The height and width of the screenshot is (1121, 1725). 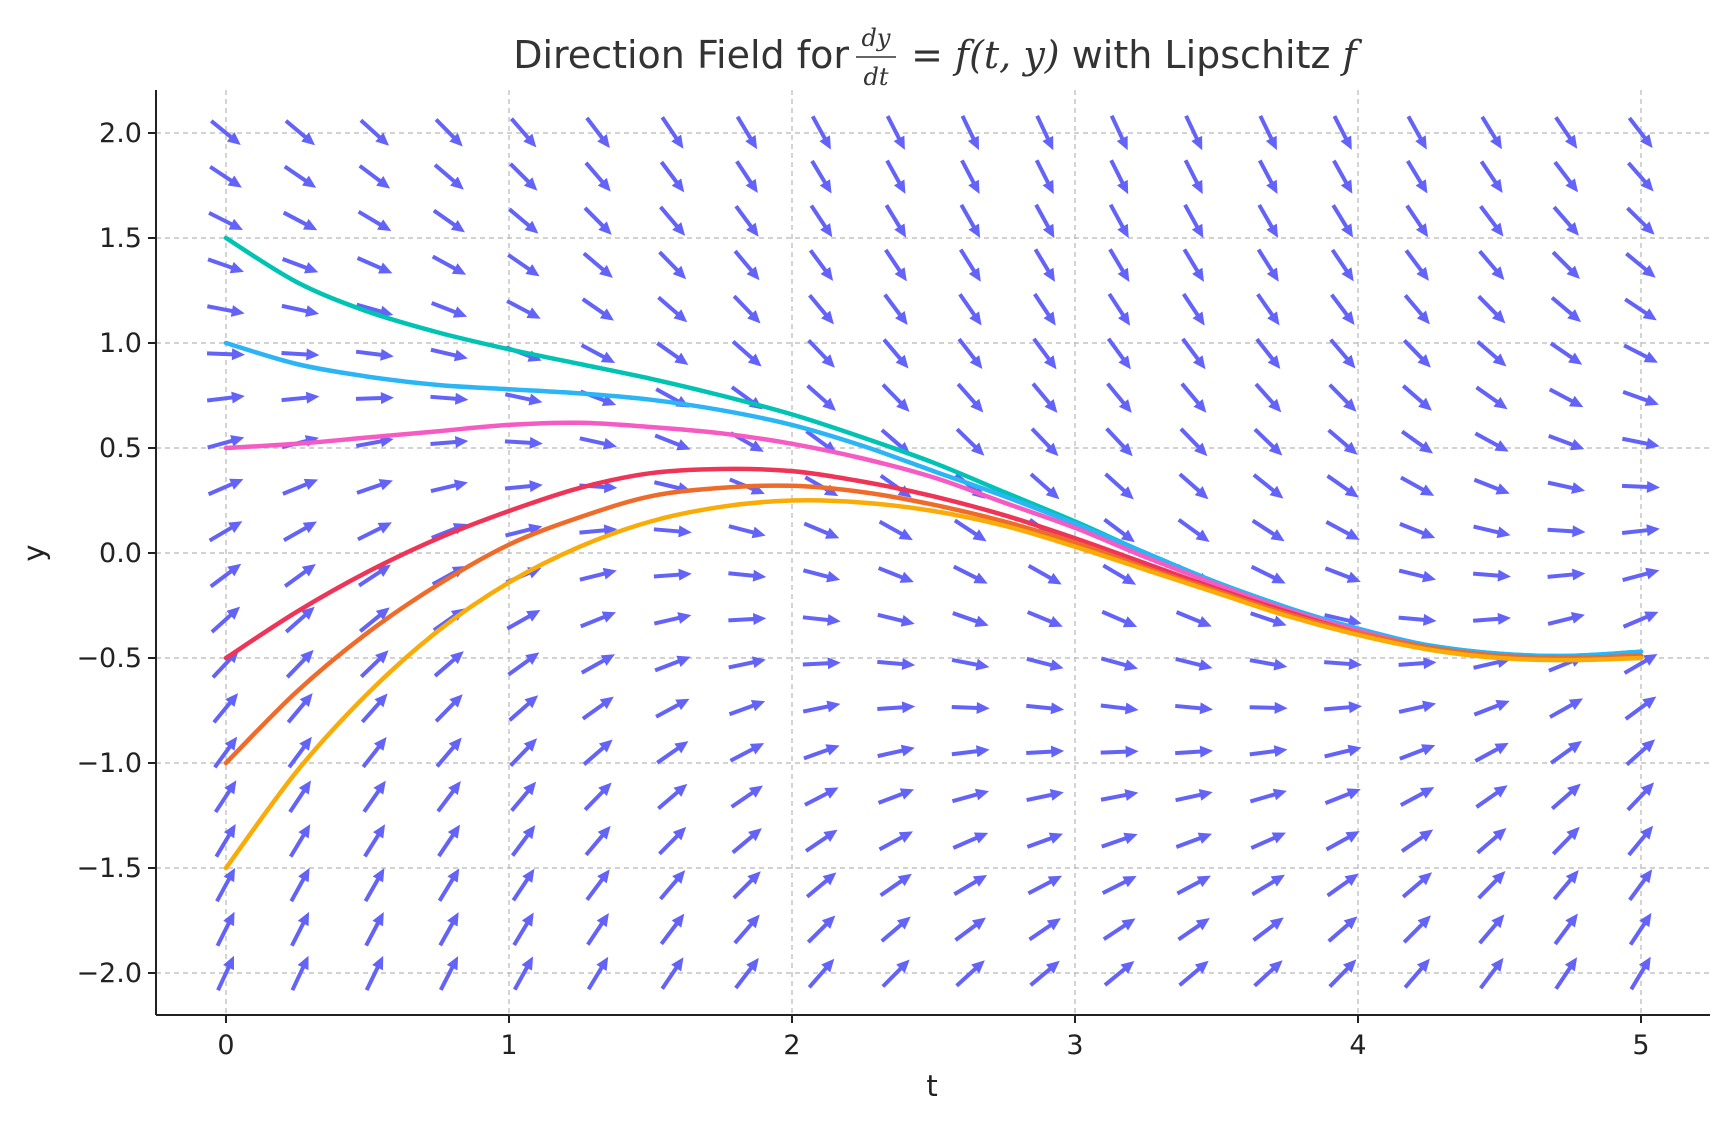 I want to click on x-axis-ticks: 0 1 2 3 4 5, so click(x=933, y=1038).